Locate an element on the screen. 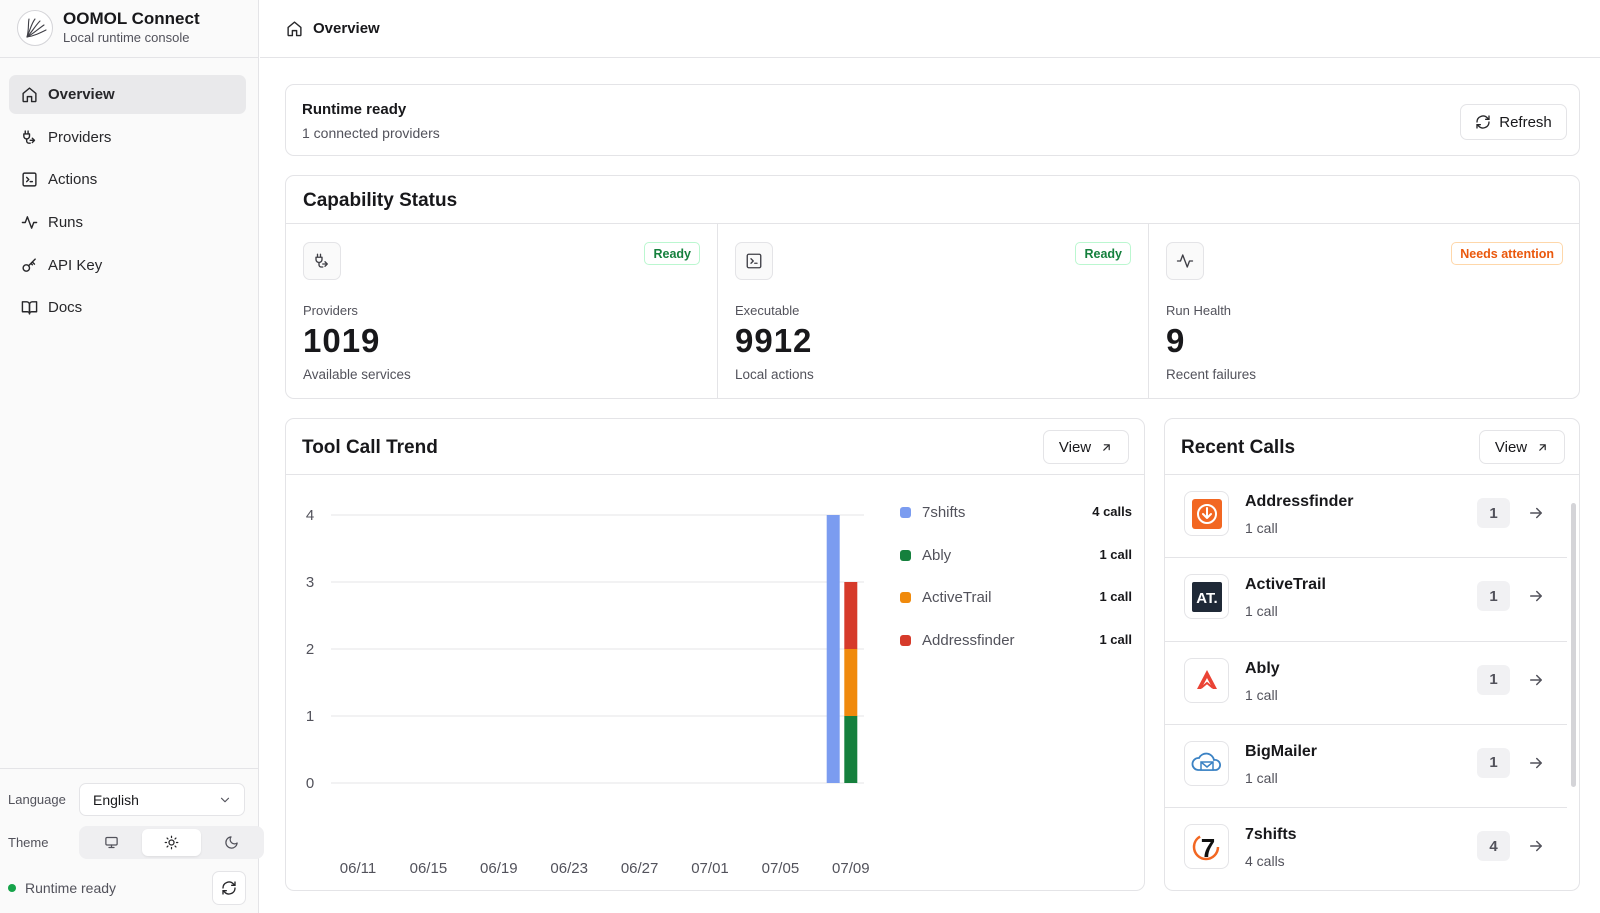  svg-text: 7 is located at coordinates (1207, 848).